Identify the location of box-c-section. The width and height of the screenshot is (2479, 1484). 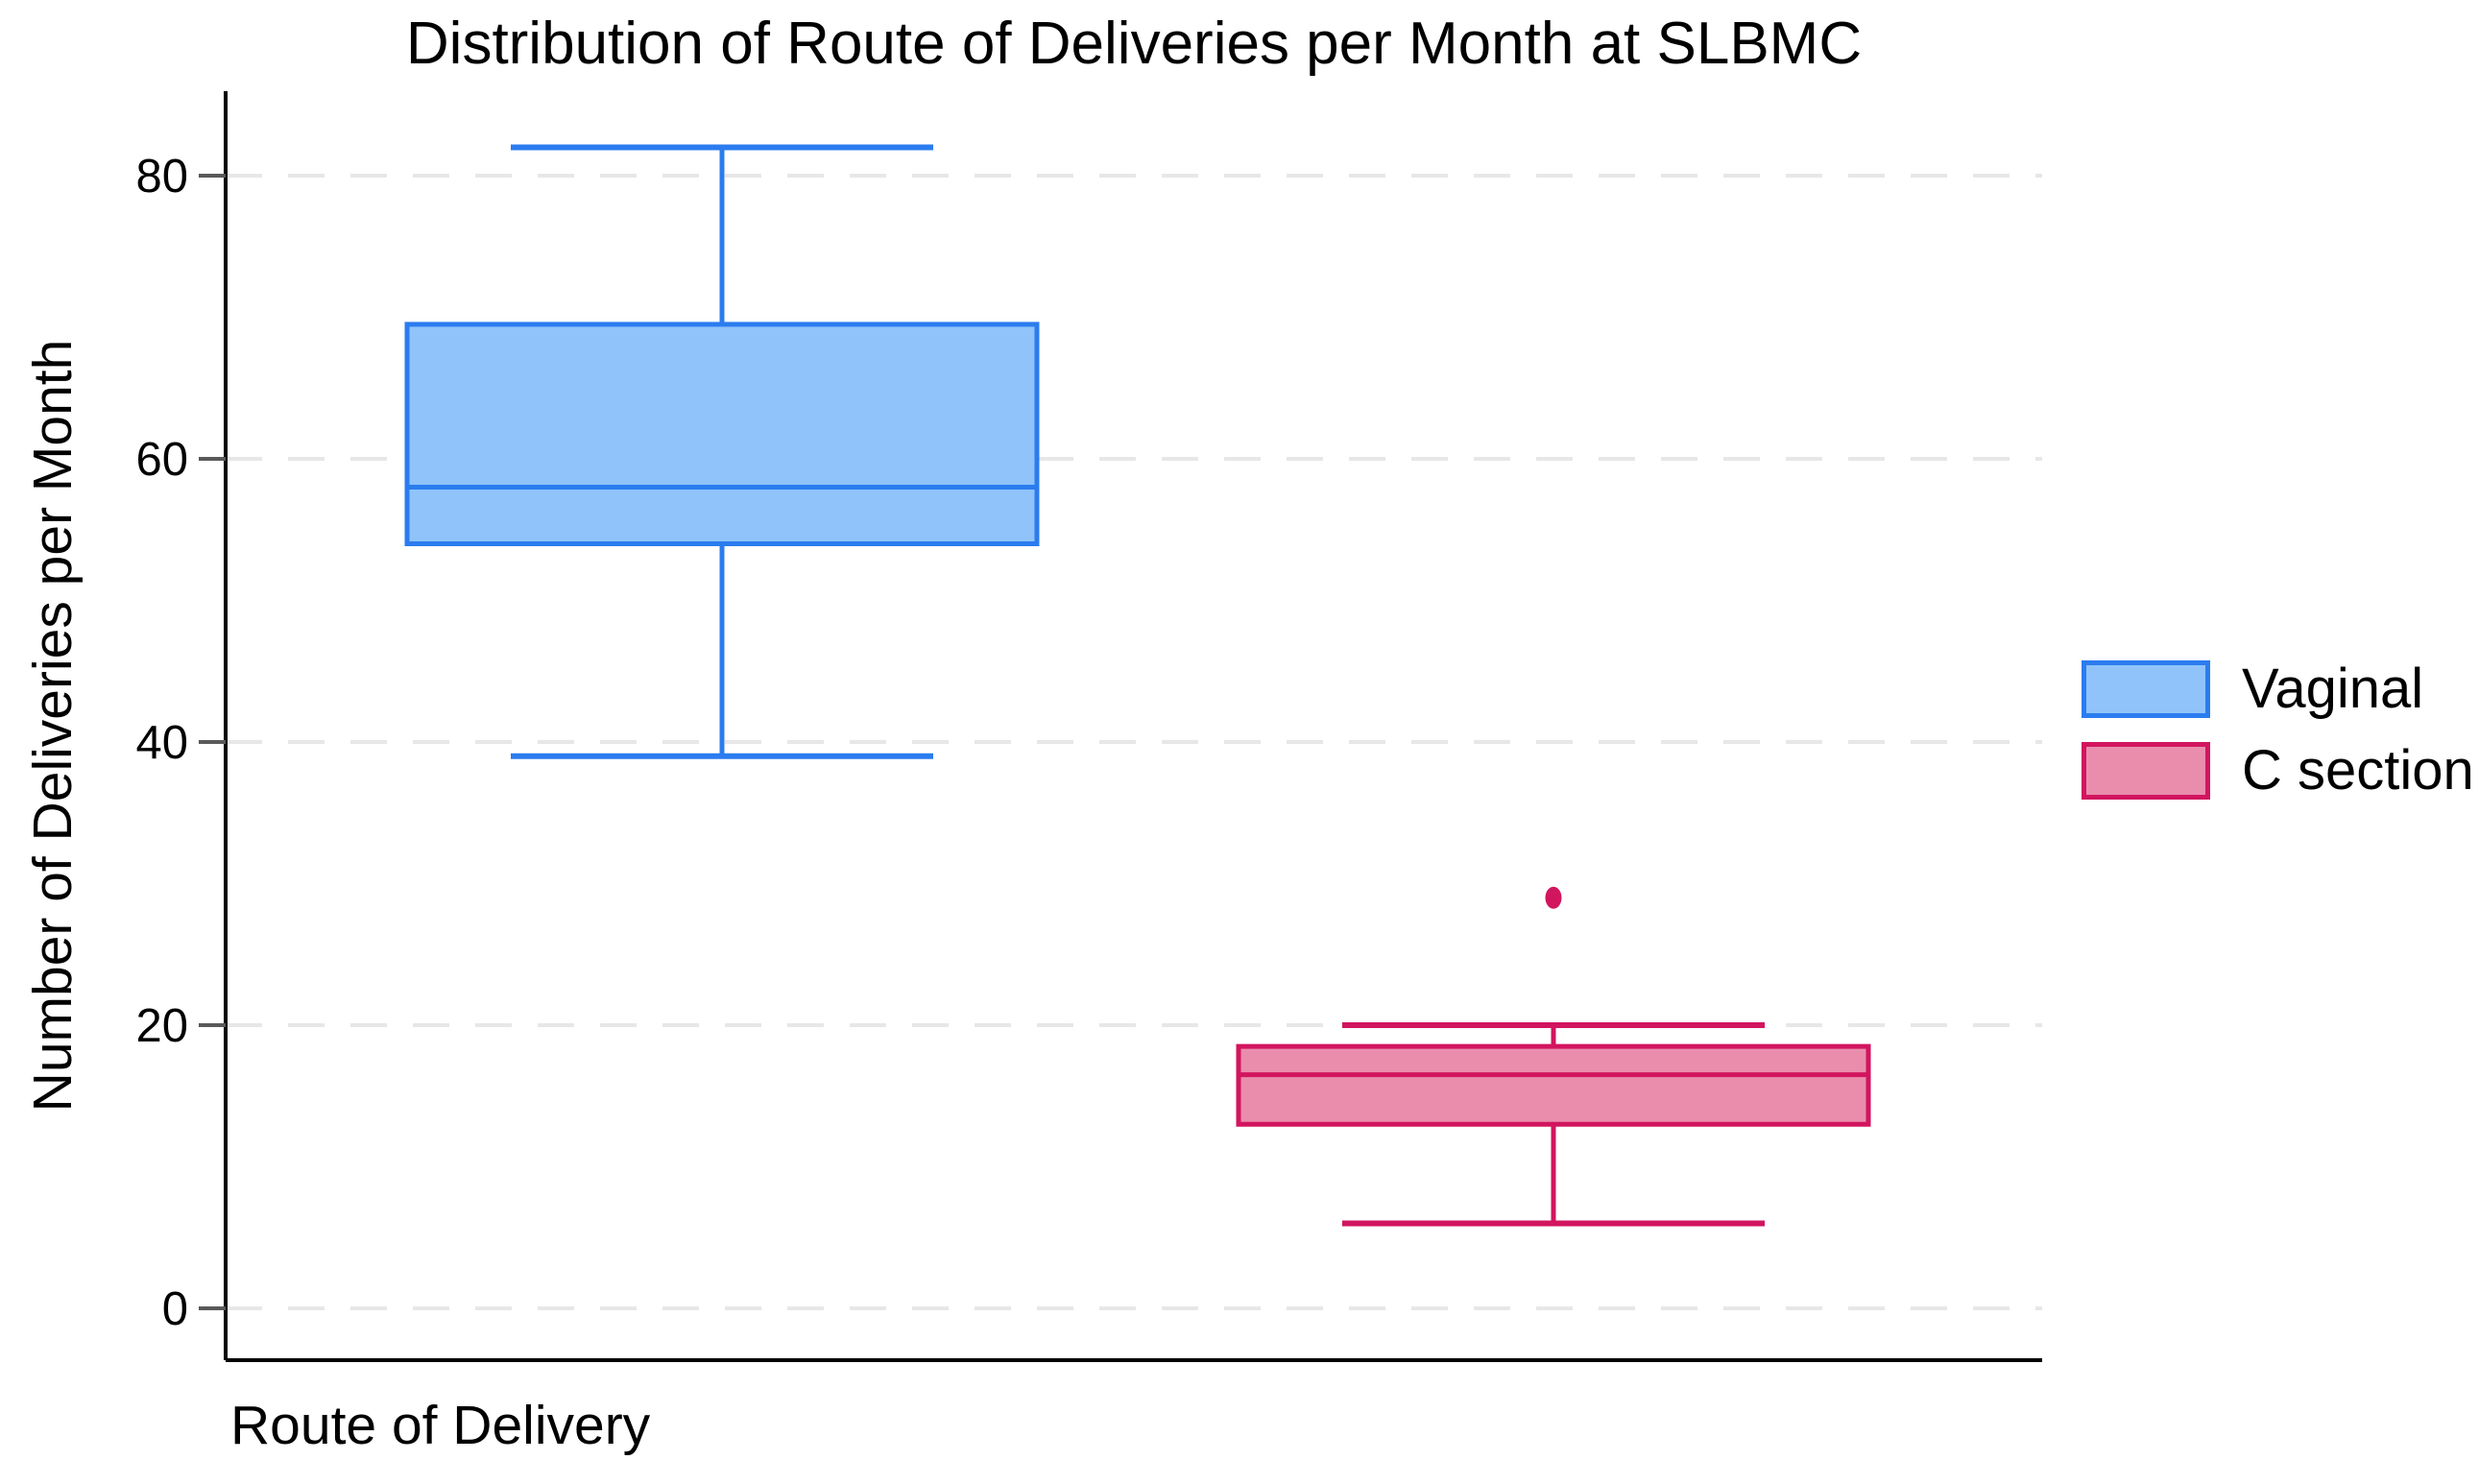
(1554, 1056).